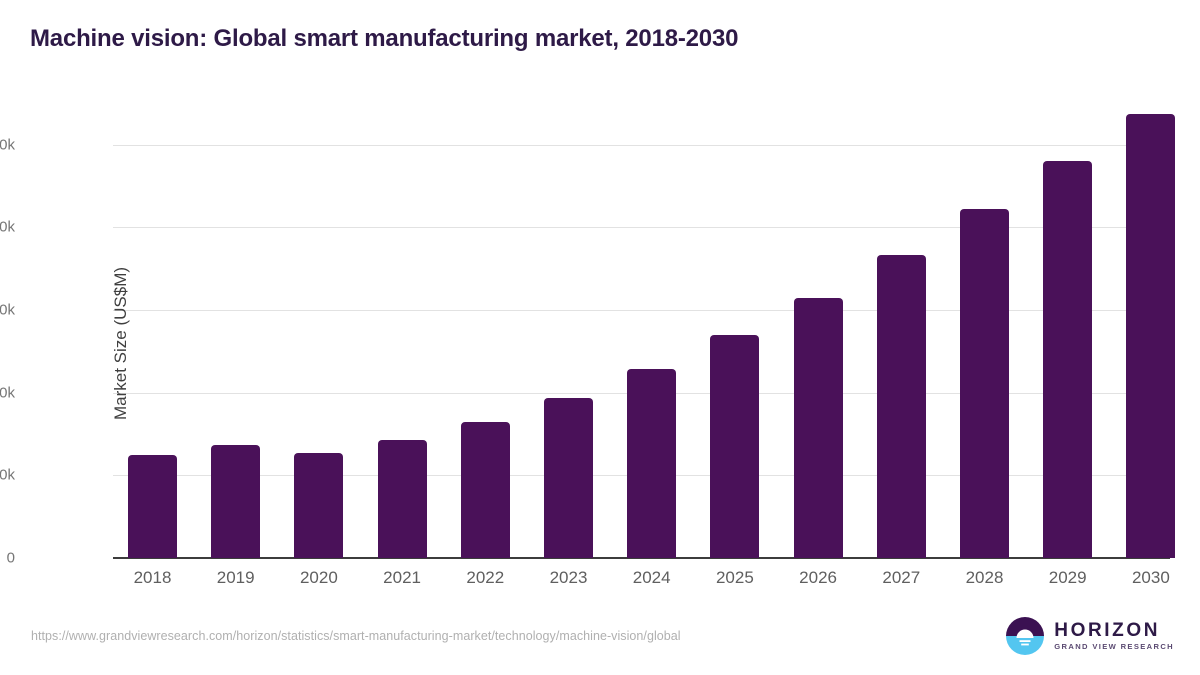 Image resolution: width=1200 pixels, height=675 pixels. I want to click on x-axis-tick-label: 2020, so click(318, 577).